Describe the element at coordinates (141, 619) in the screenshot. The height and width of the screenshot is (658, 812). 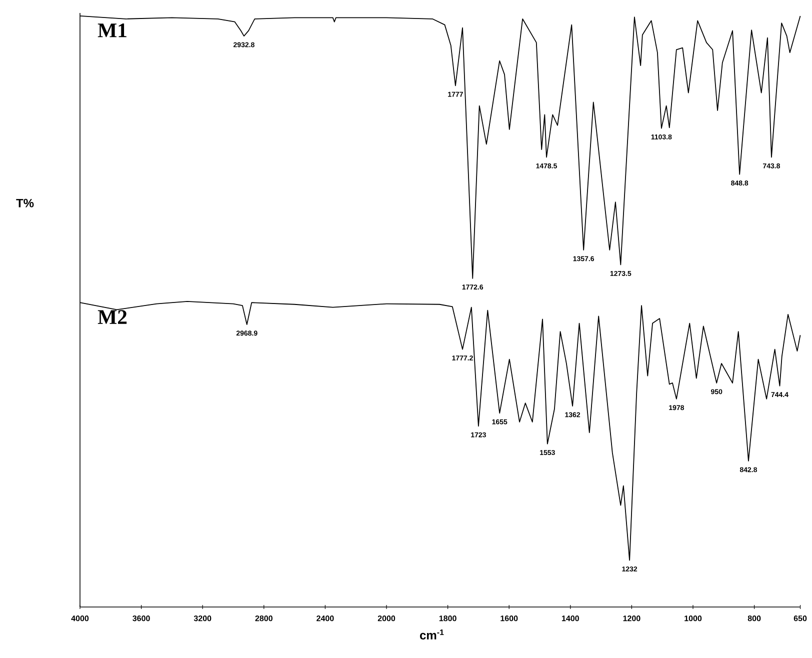
I see `x-tick-label: 3600` at that location.